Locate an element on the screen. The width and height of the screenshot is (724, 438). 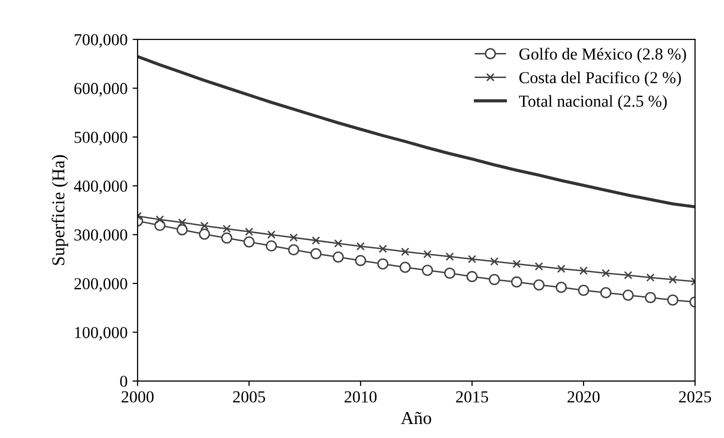
x-axis-title: Año is located at coordinates (416, 418).